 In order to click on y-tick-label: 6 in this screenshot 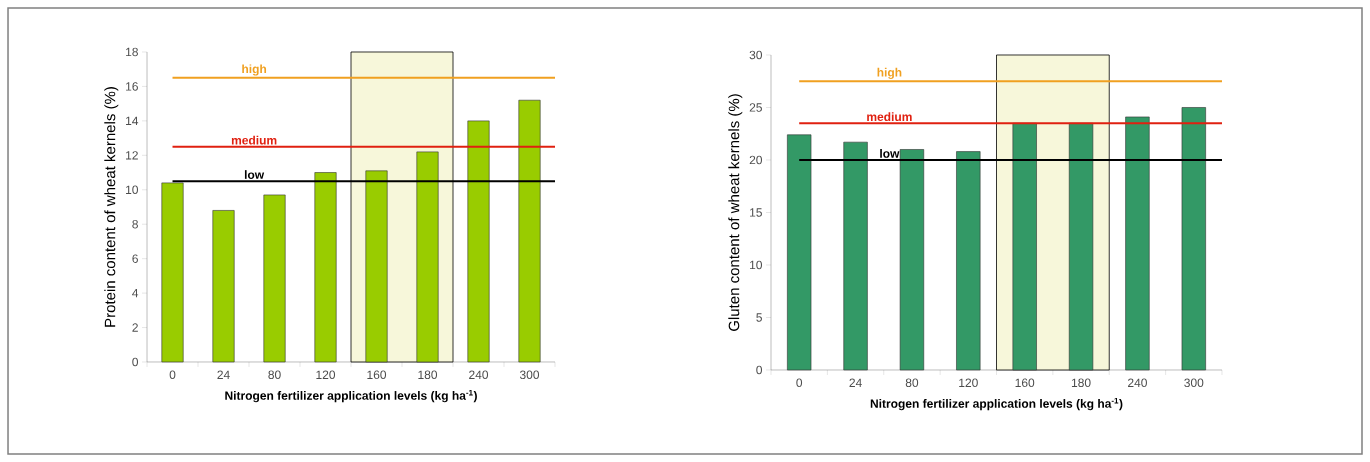, I will do `click(135, 258)`.